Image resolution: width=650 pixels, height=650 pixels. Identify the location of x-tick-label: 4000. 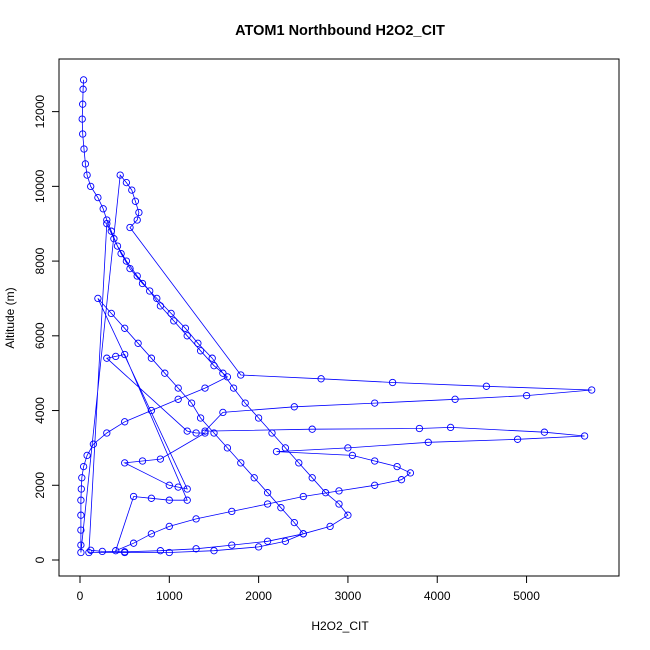
(437, 596).